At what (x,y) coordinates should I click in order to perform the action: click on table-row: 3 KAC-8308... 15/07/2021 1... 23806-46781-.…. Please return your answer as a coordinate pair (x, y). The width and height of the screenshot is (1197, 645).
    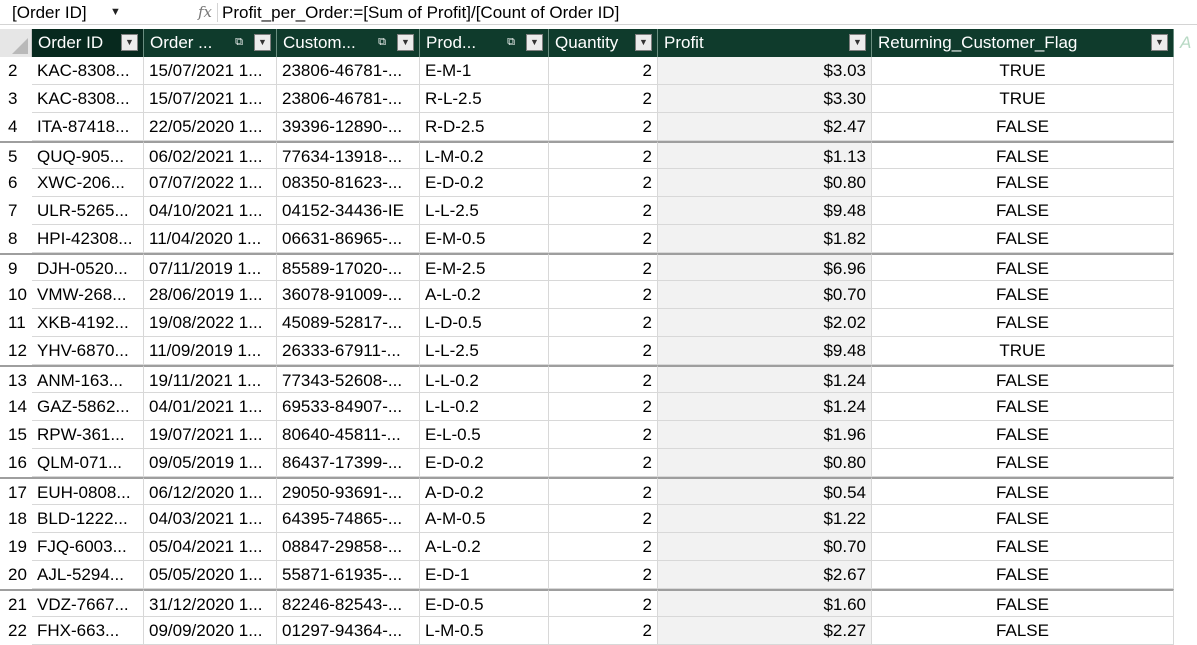
    Looking at the image, I should click on (598, 99).